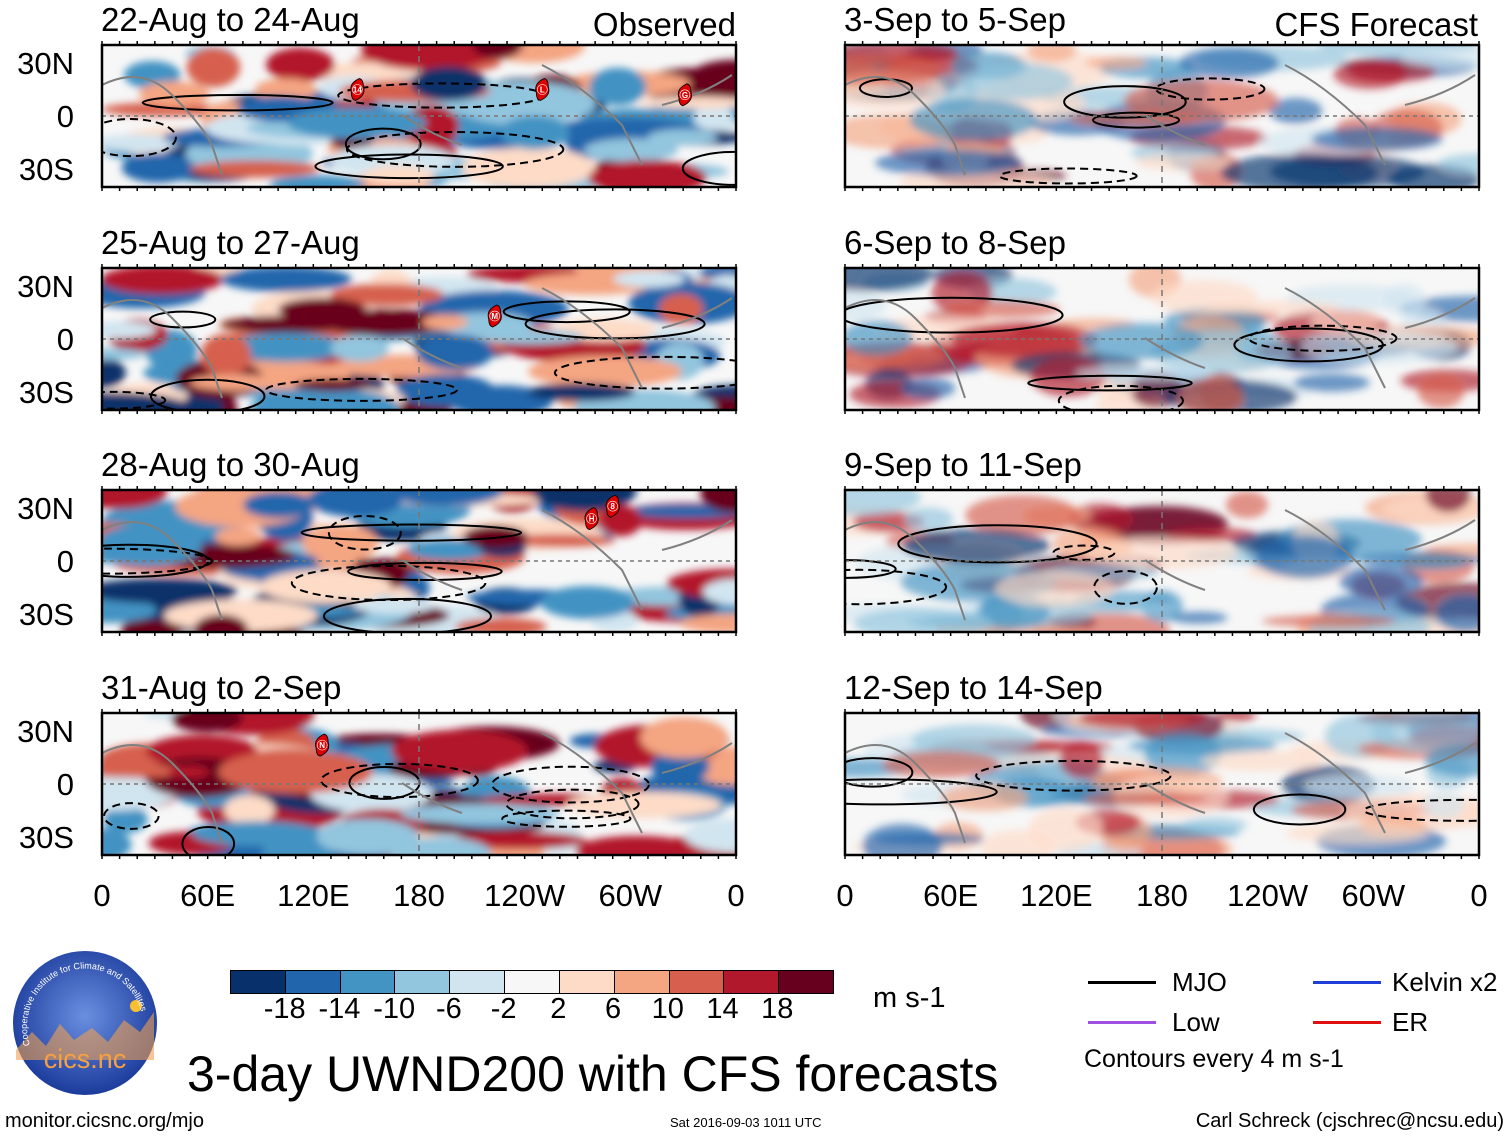 The height and width of the screenshot is (1137, 1510). What do you see at coordinates (685, 95) in the screenshot?
I see `storm-id: G` at bounding box center [685, 95].